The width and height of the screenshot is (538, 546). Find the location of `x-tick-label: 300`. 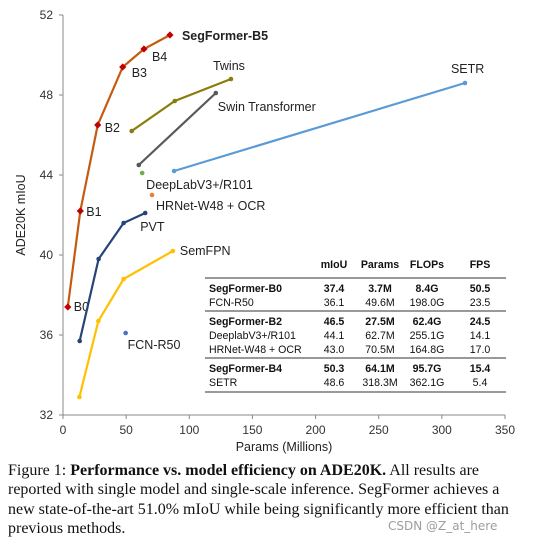

x-tick-label: 300 is located at coordinates (442, 430).